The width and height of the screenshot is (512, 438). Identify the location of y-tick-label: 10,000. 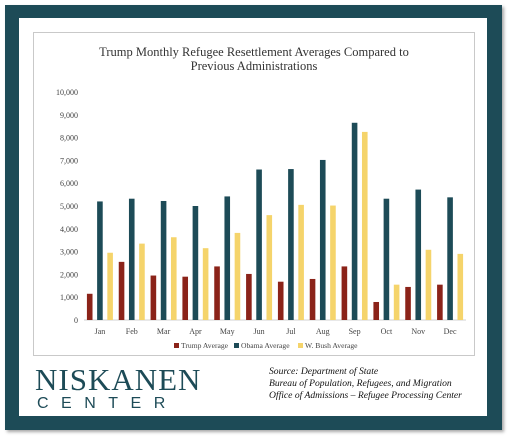
(67, 92).